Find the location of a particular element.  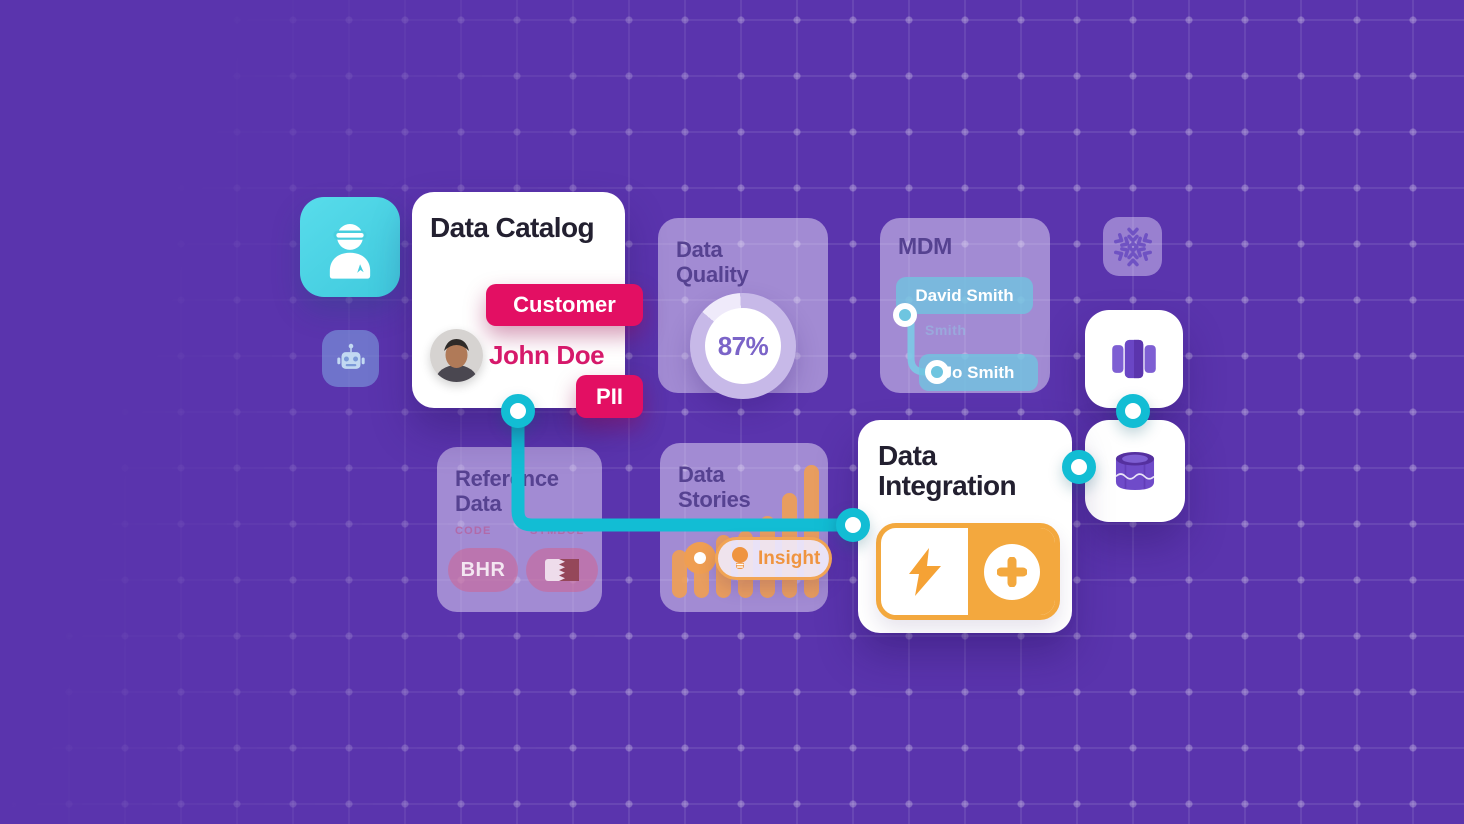

plus-circle is located at coordinates (1011, 571).